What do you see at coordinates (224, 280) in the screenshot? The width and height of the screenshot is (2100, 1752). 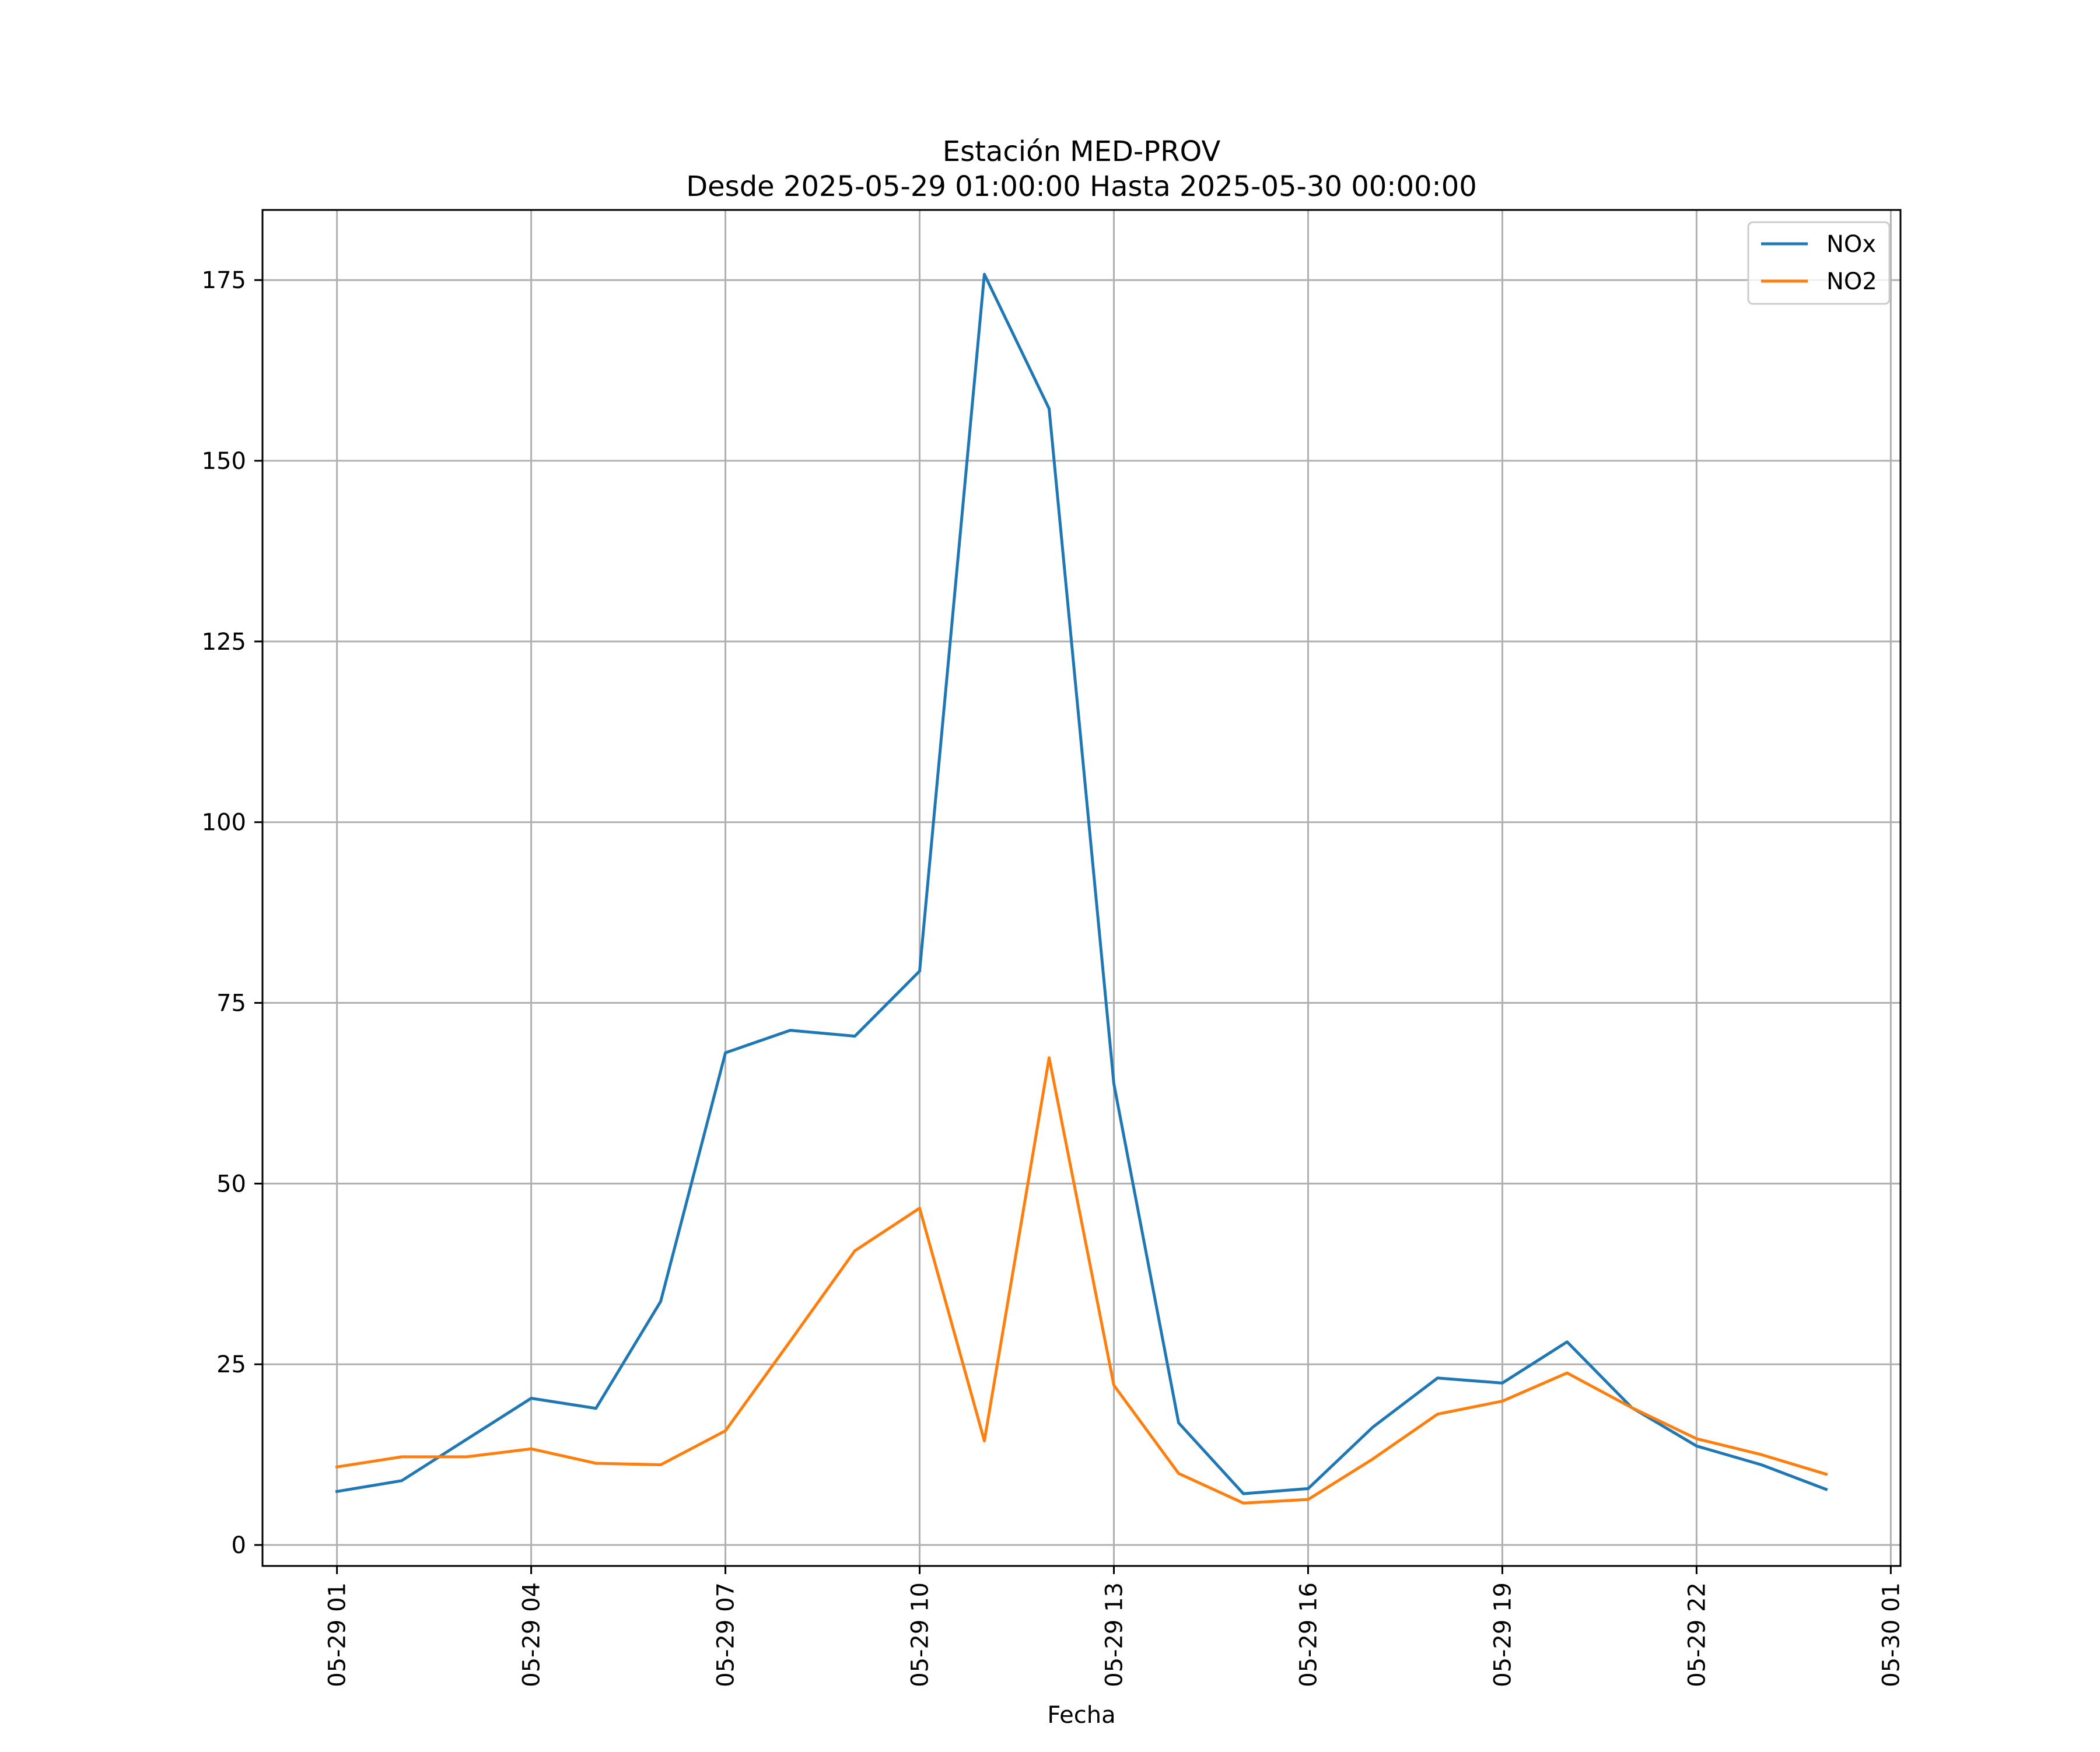 I see `y-tick-label: 175` at bounding box center [224, 280].